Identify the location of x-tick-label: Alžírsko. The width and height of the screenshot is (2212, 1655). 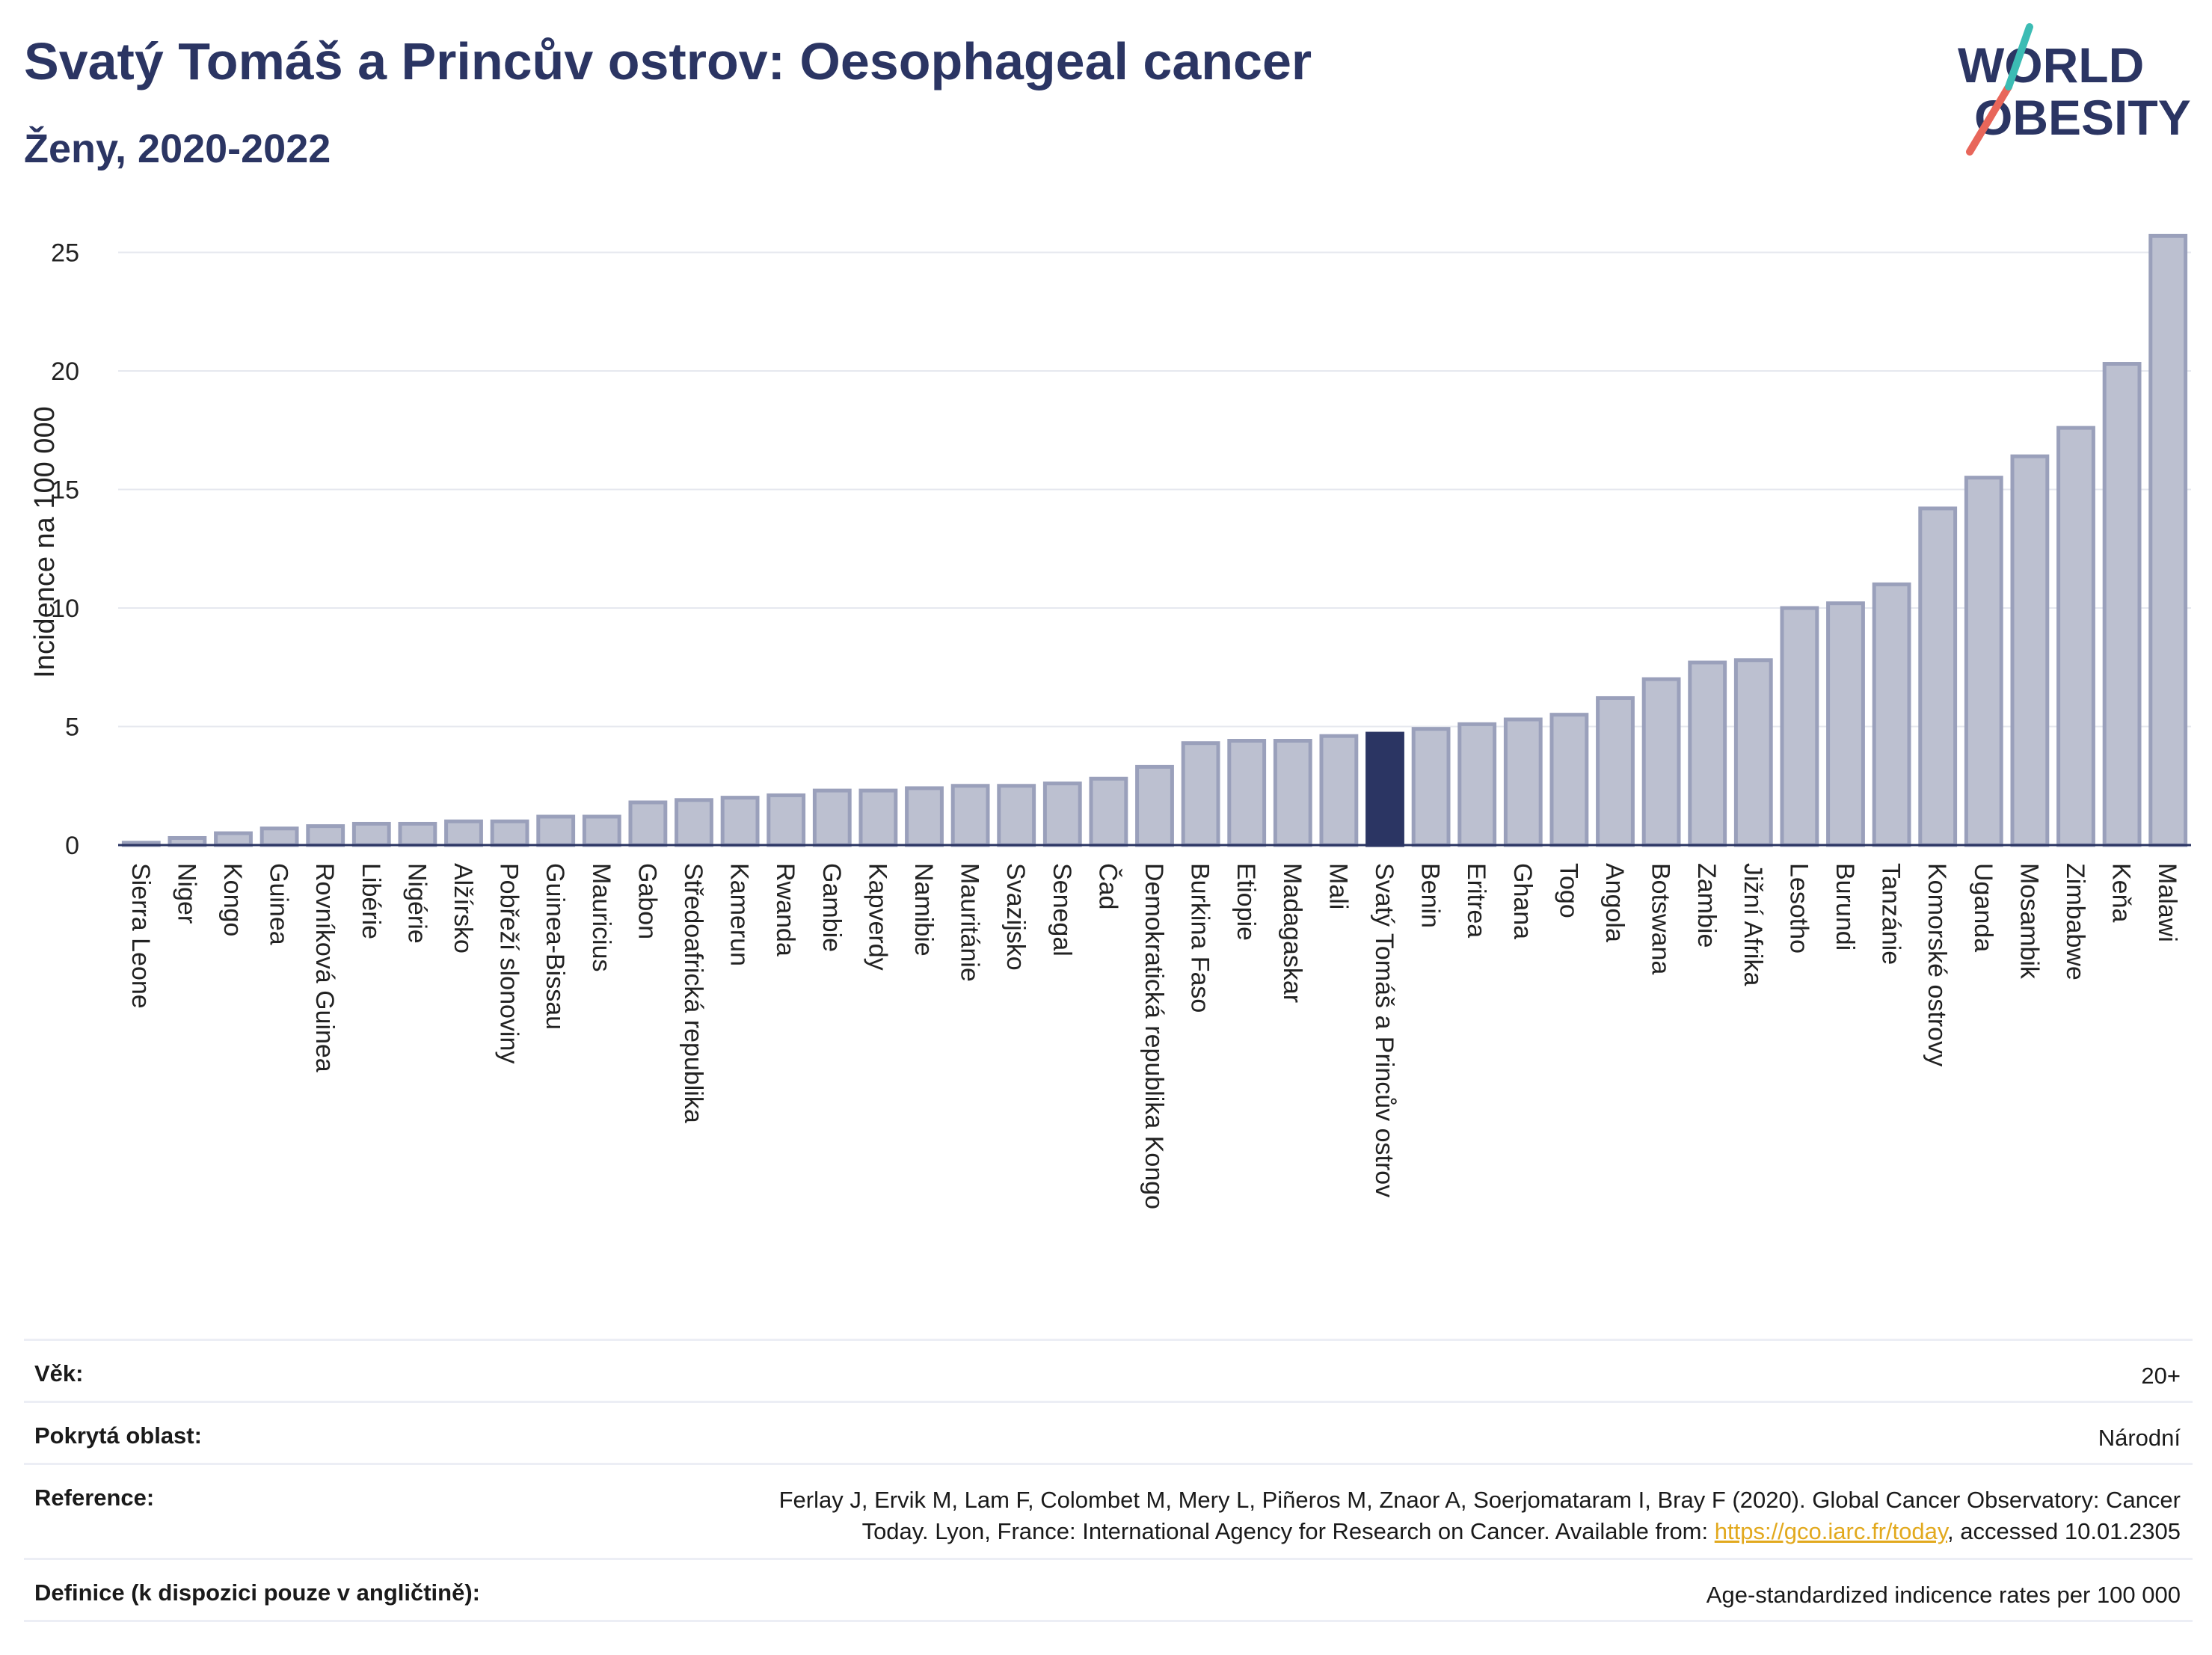
(463, 908).